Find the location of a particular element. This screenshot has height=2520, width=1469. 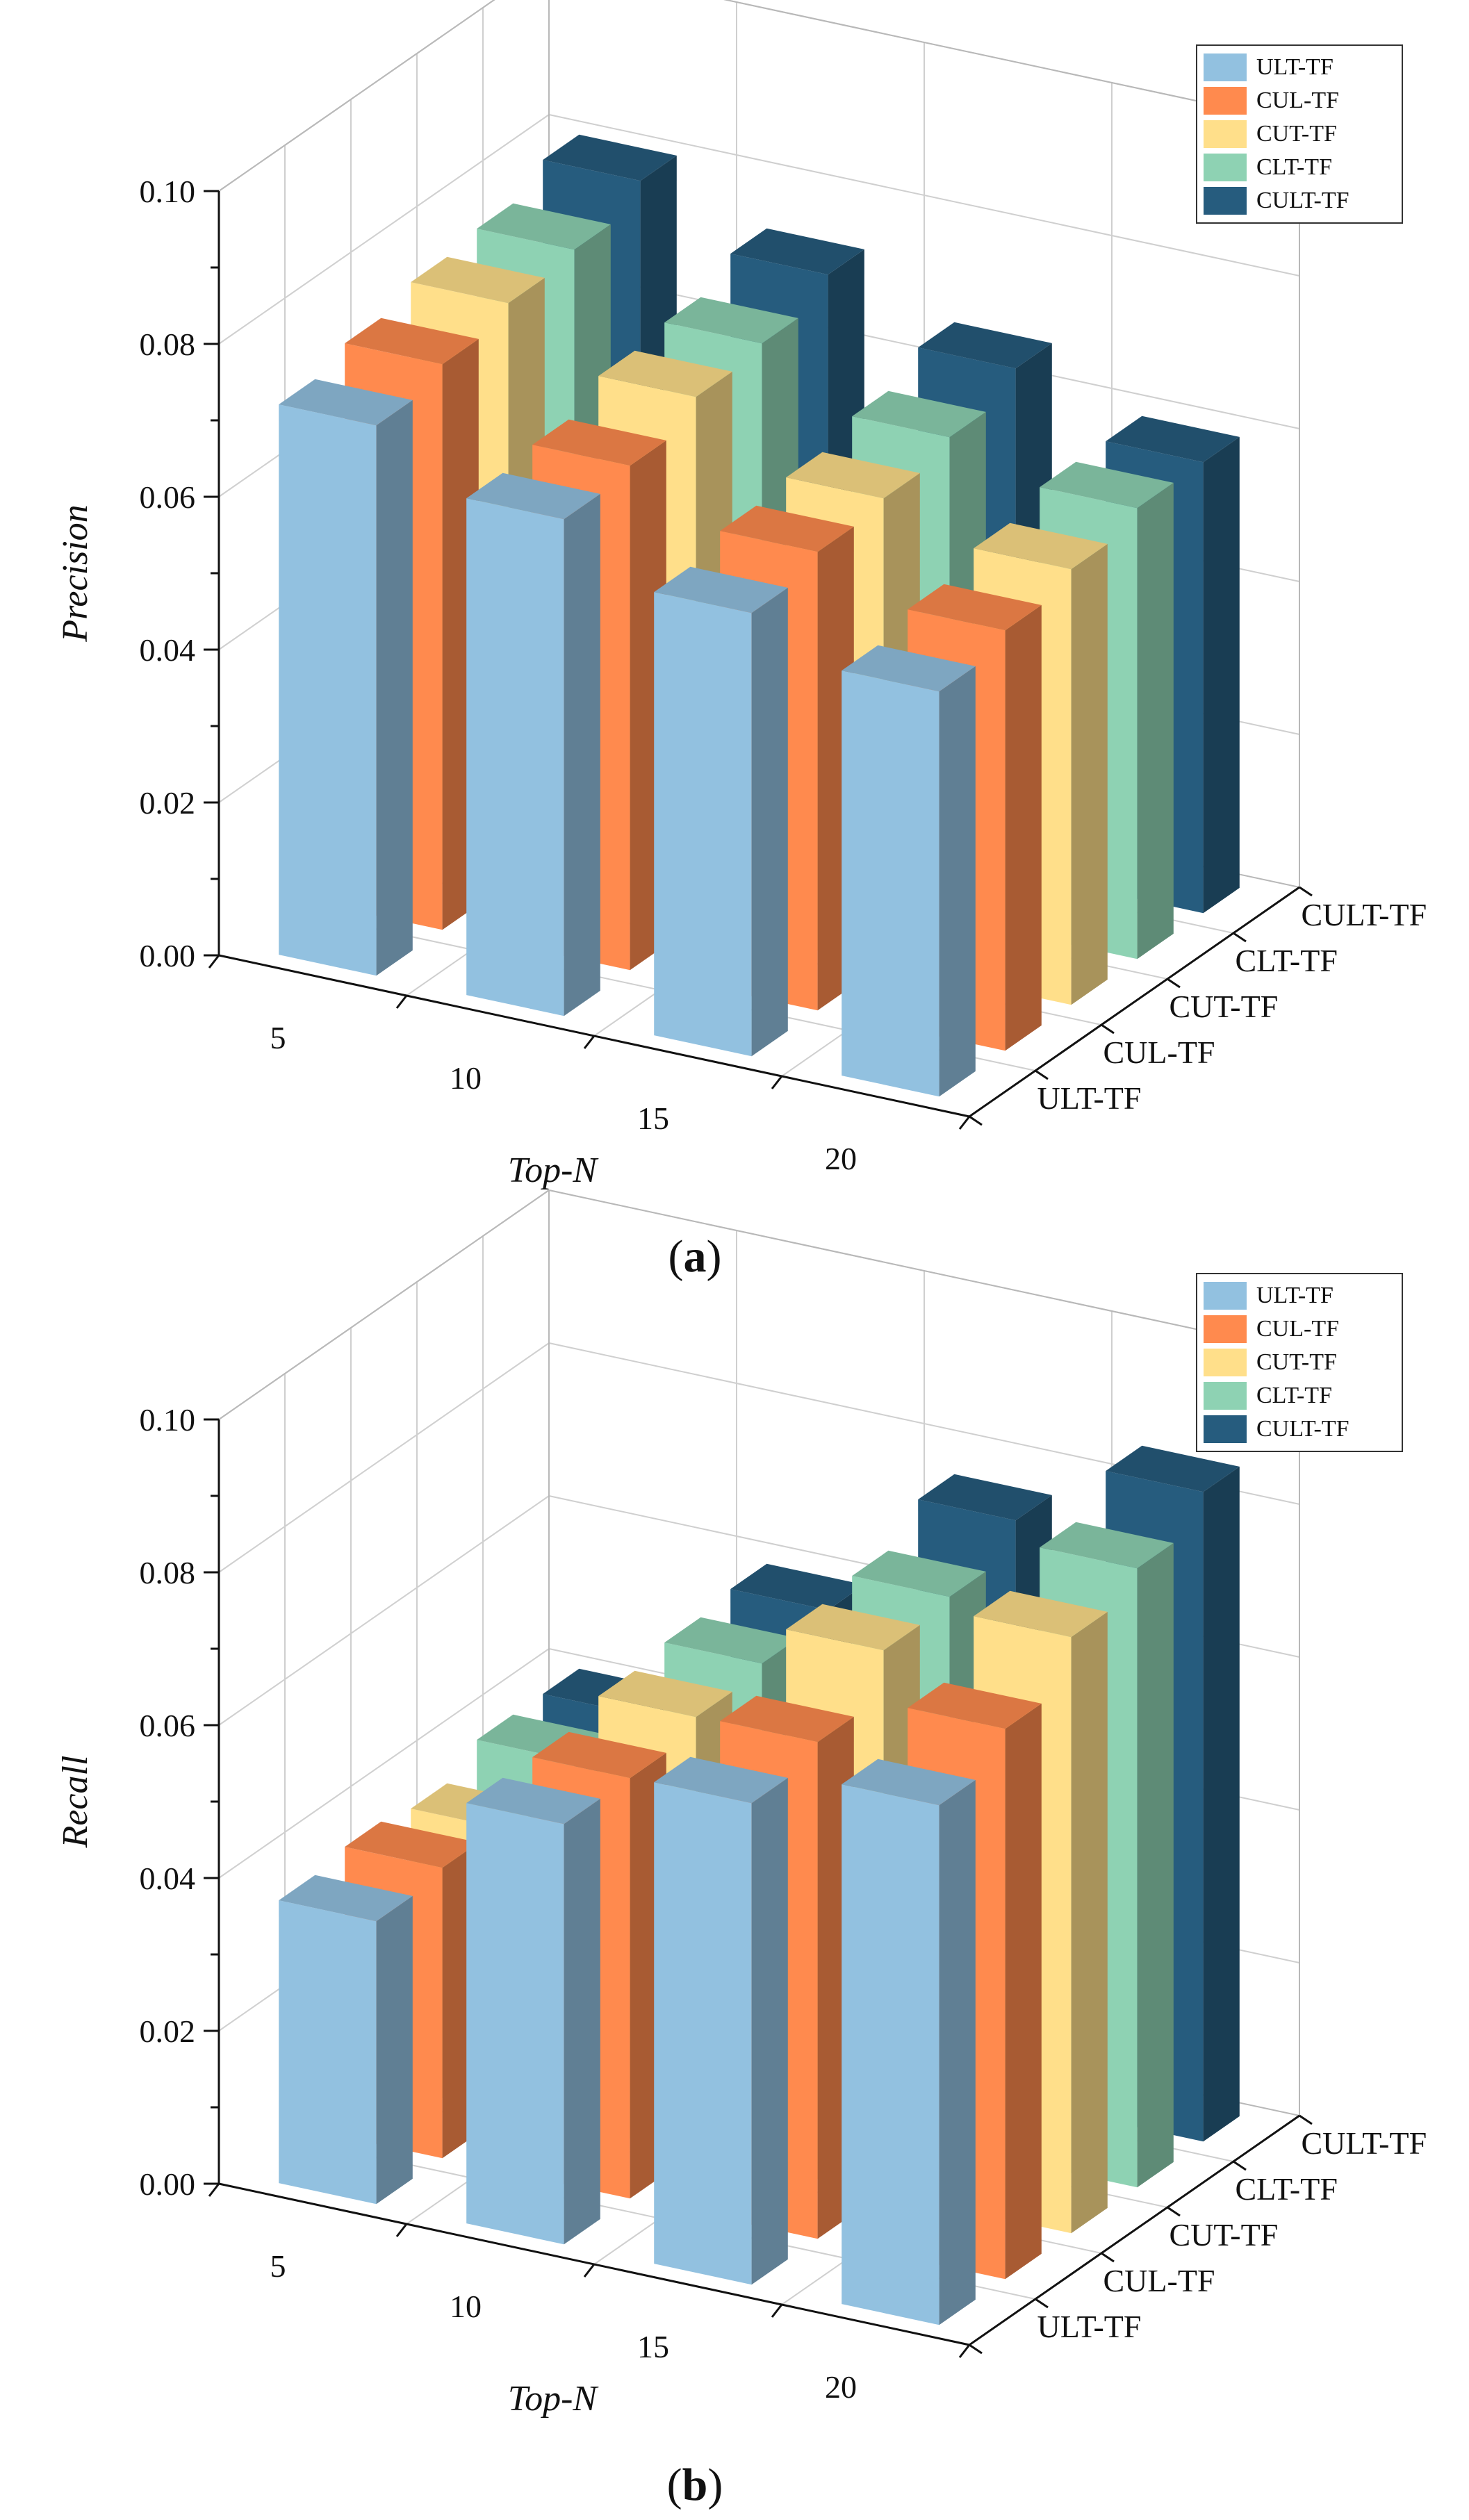

legend-label: CLT-TF is located at coordinates (1294, 1395).